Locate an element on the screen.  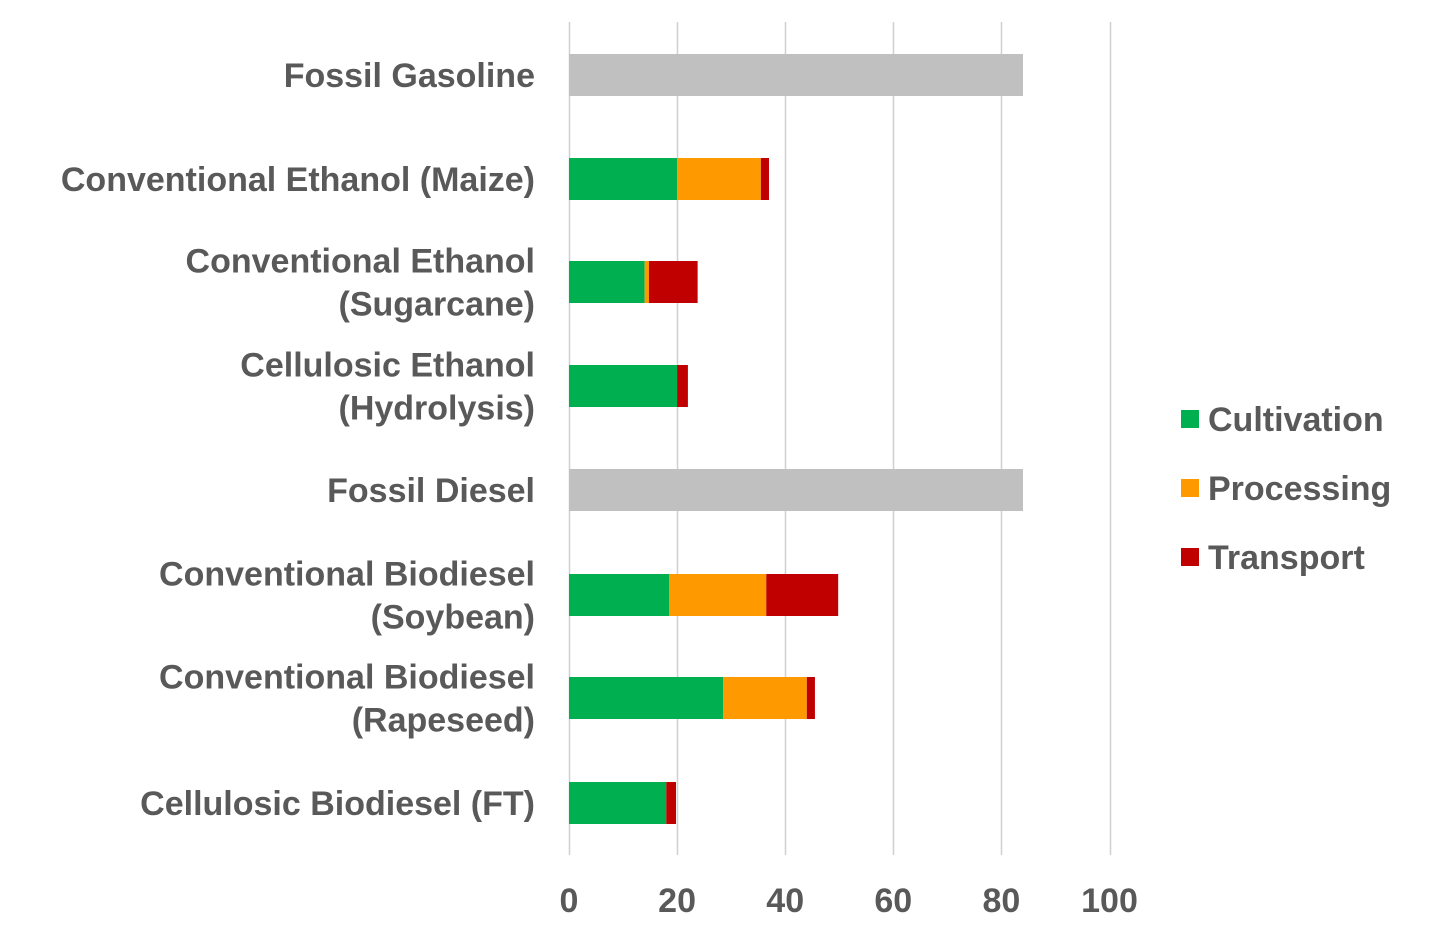
legend-label-cultivation: Cultivation is located at coordinates (1296, 420).